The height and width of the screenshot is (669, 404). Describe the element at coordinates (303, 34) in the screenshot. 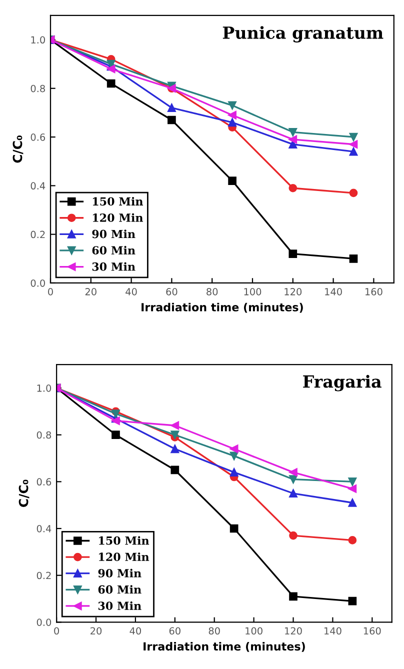

I see `text: Punica granatum` at that location.